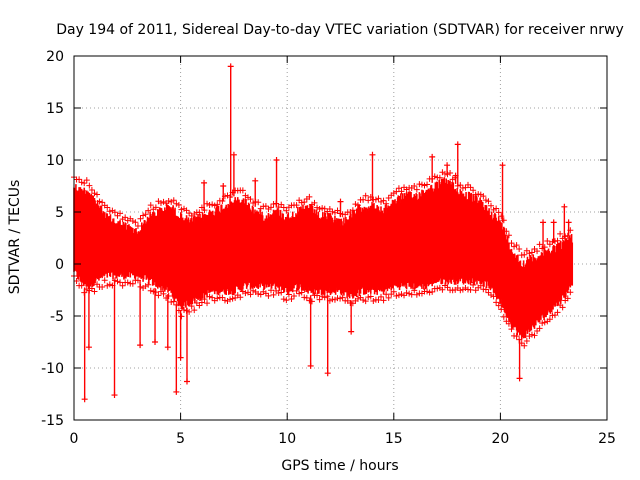 The height and width of the screenshot is (480, 640). I want to click on y-tick-label: -15, so click(52, 421).